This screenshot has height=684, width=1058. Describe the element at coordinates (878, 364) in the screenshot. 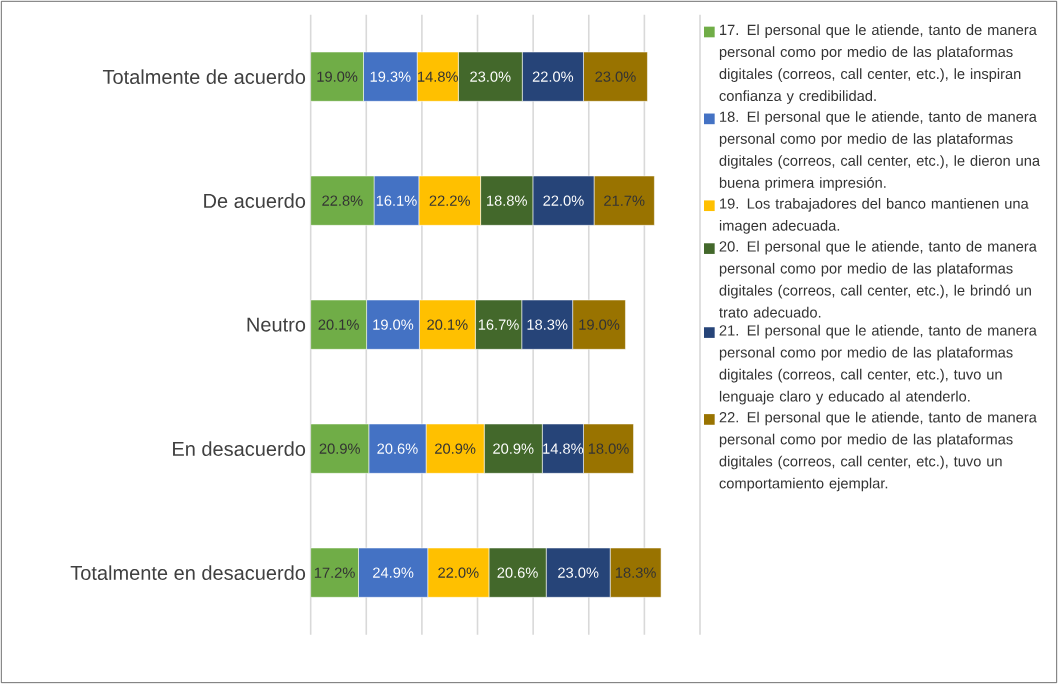

I see `legend-label: 21. El personal que le atiende, tanto de manera personal como por medio de las plataformas digitales (correos, call center, etc.), tuvo un lenguaje claro y educado al atenderlo.` at that location.